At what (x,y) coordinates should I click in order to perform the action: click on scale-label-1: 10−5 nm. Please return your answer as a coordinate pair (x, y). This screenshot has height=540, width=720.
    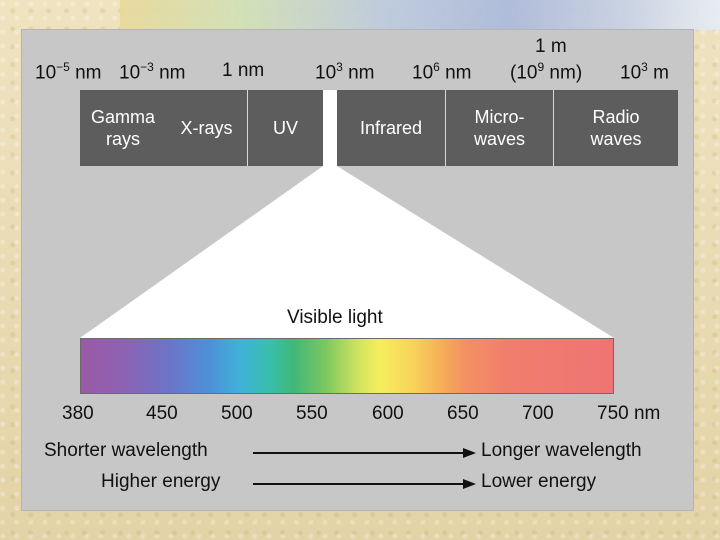
    Looking at the image, I should click on (68, 72).